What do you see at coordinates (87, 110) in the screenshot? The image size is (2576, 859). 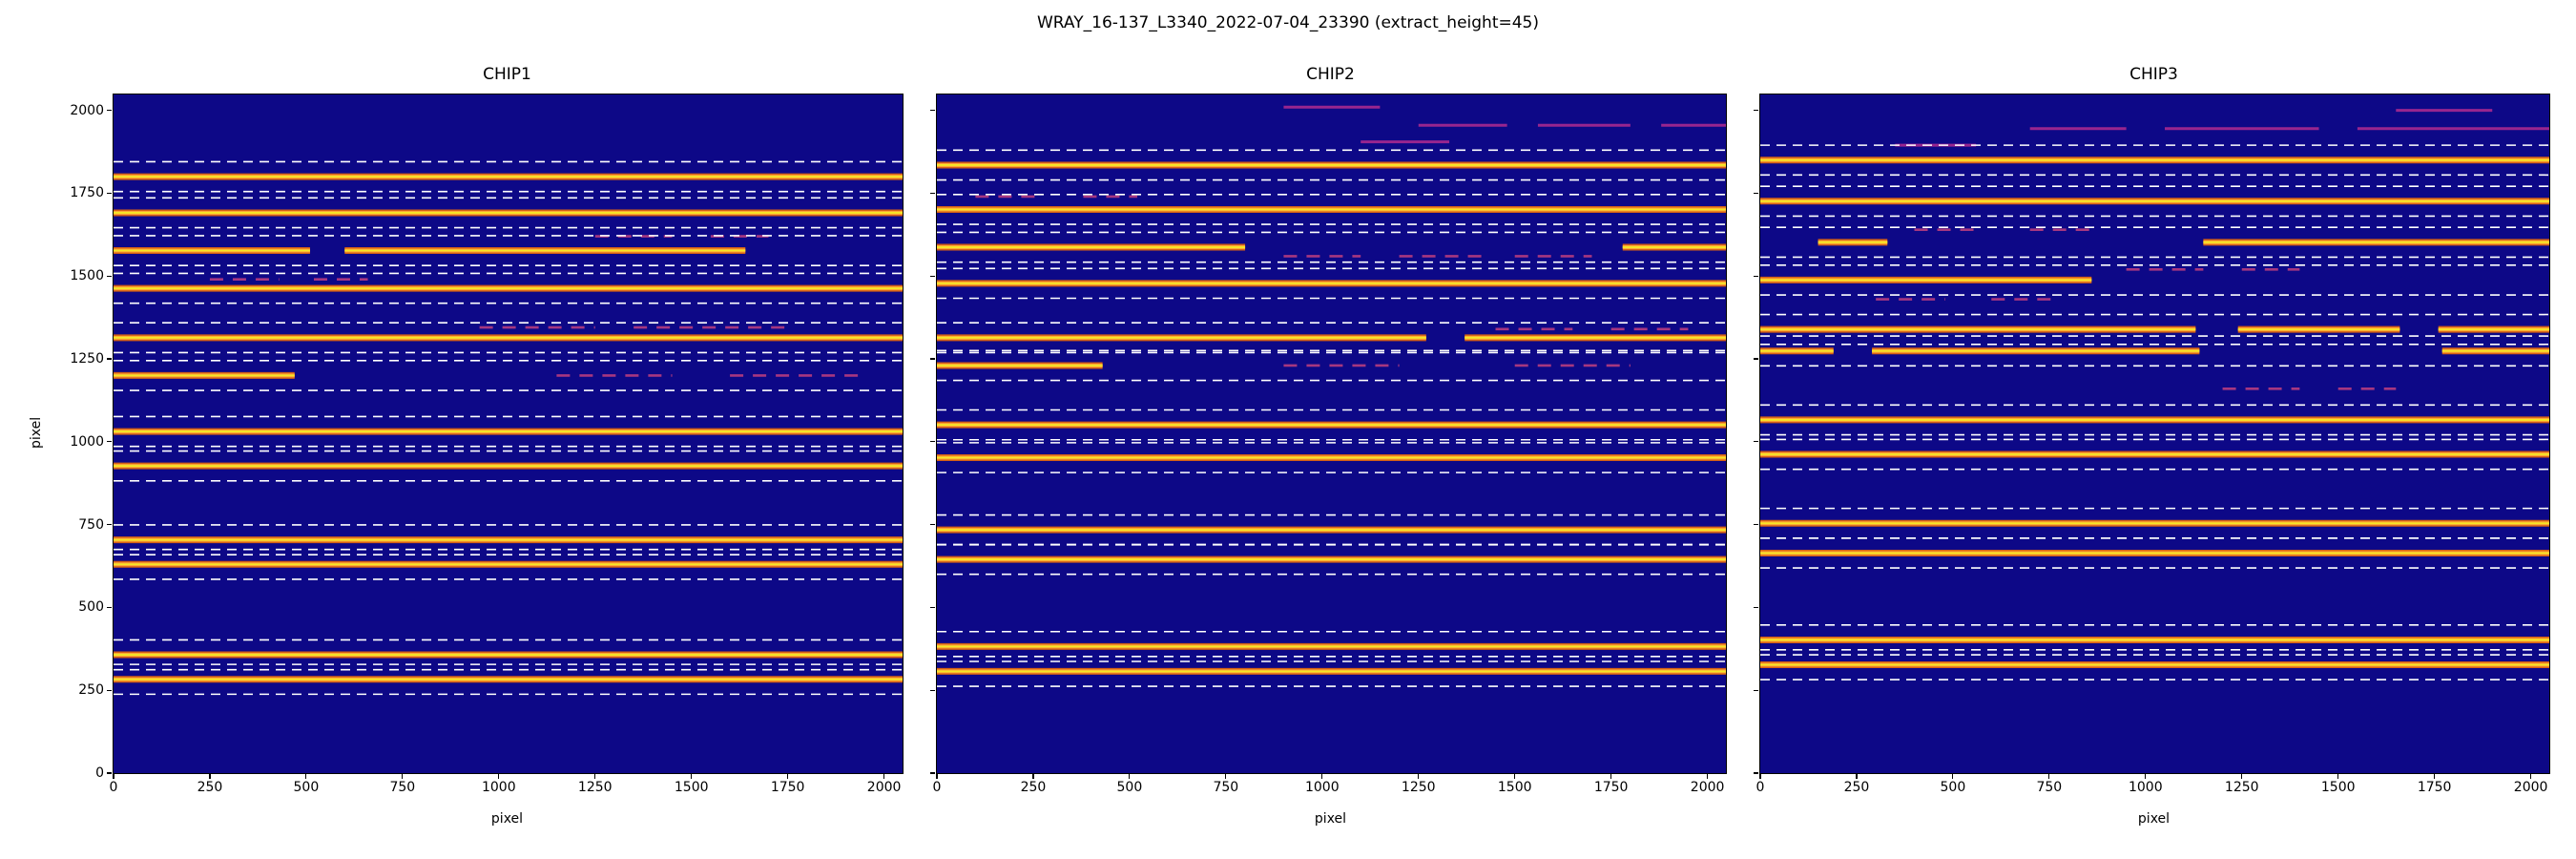 I see `y-tick-label: 2000` at bounding box center [87, 110].